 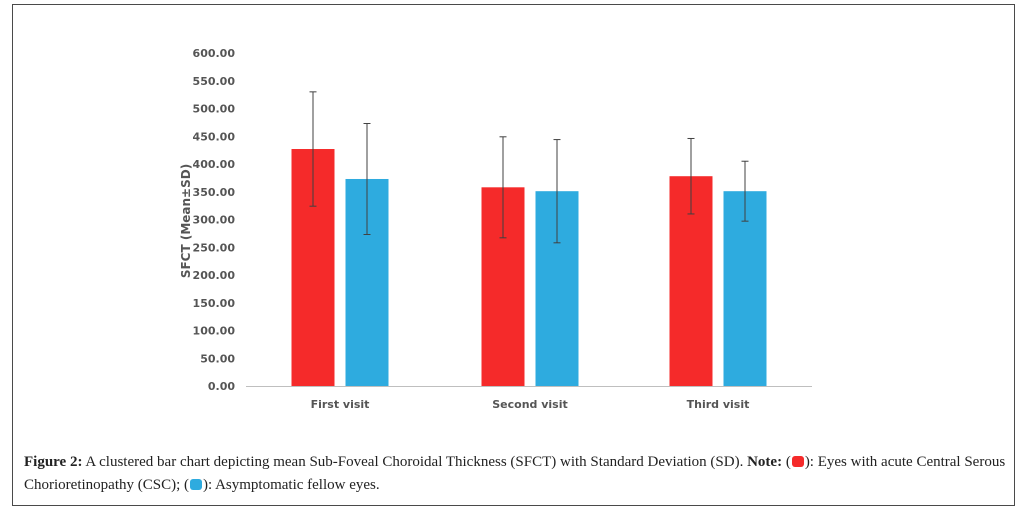 I want to click on y-tick-label: 550.00, so click(x=214, y=81).